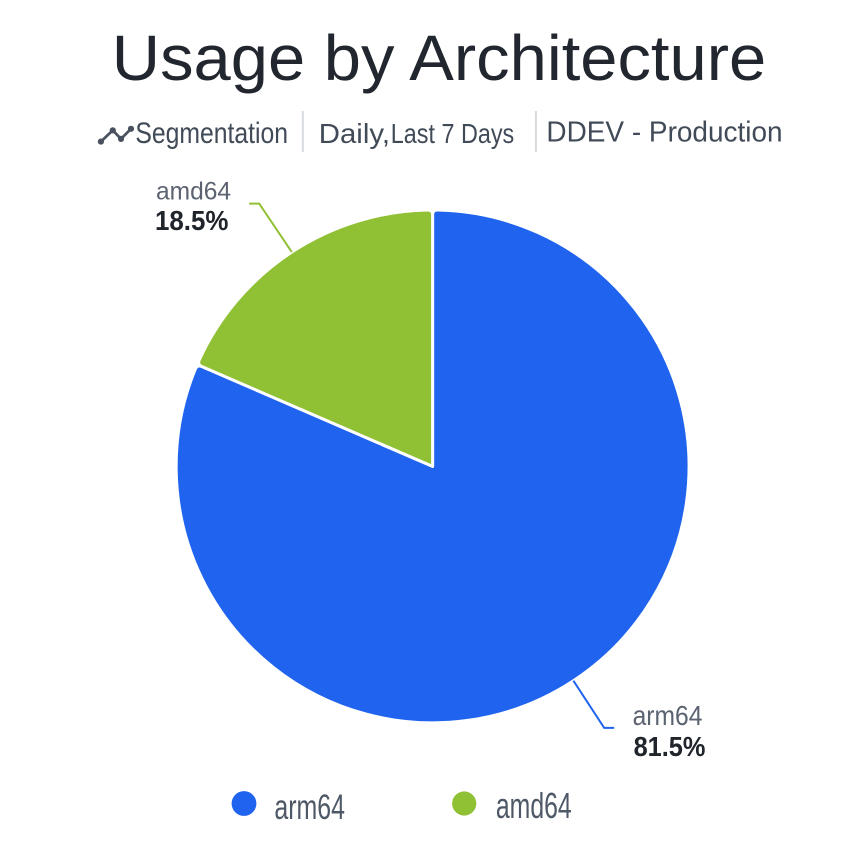 This screenshot has height=861, width=860. Describe the element at coordinates (211, 134) in the screenshot. I see `svg-text: Segmentation` at that location.